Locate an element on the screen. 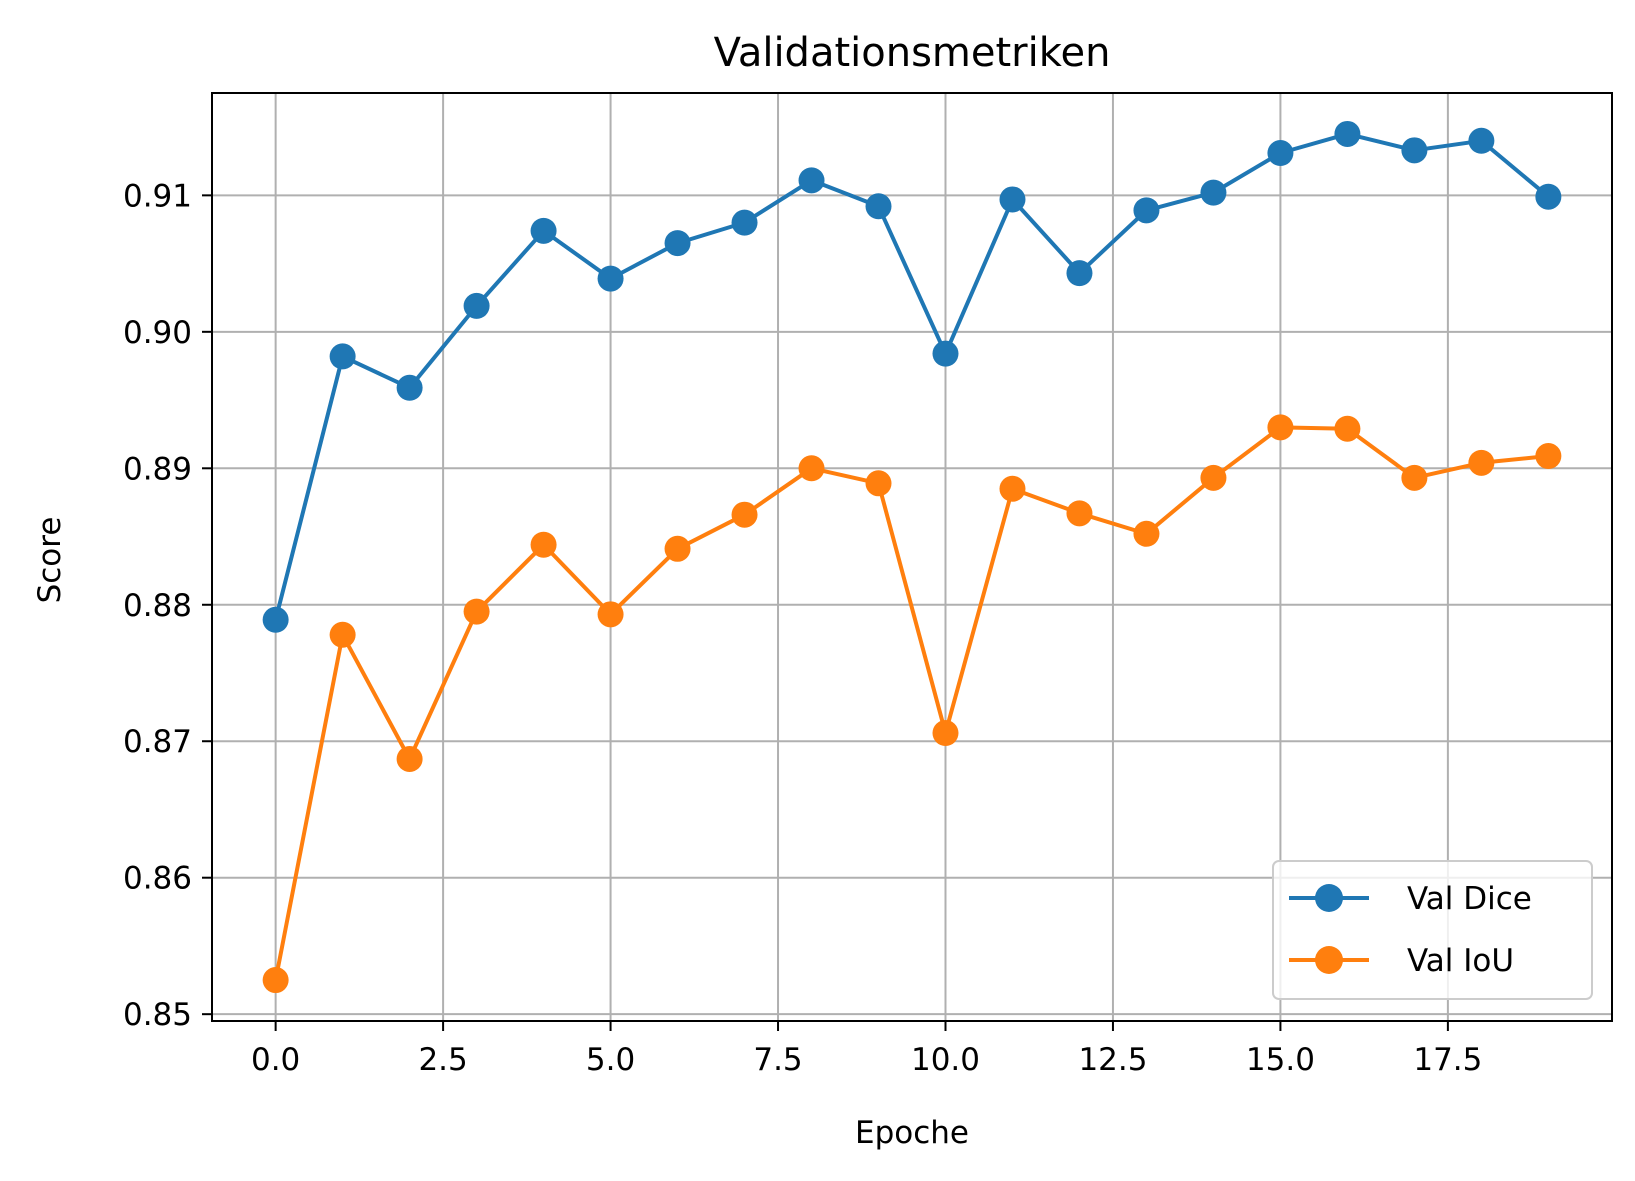 The image size is (1635, 1181). y-tick-label: 0.91 is located at coordinates (157, 196).